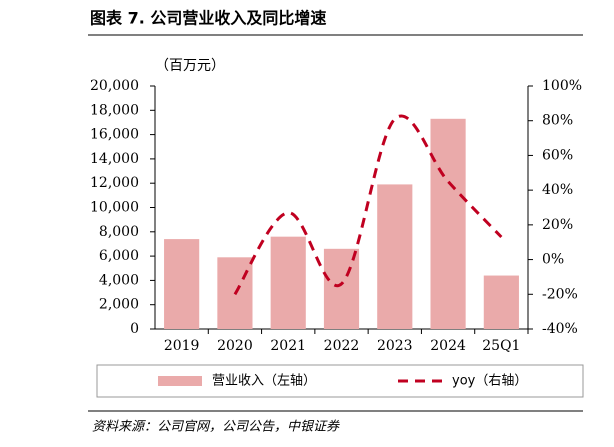 Image resolution: width=614 pixels, height=447 pixels. What do you see at coordinates (560, 294) in the screenshot?
I see `y2-tick-label: -20%` at bounding box center [560, 294].